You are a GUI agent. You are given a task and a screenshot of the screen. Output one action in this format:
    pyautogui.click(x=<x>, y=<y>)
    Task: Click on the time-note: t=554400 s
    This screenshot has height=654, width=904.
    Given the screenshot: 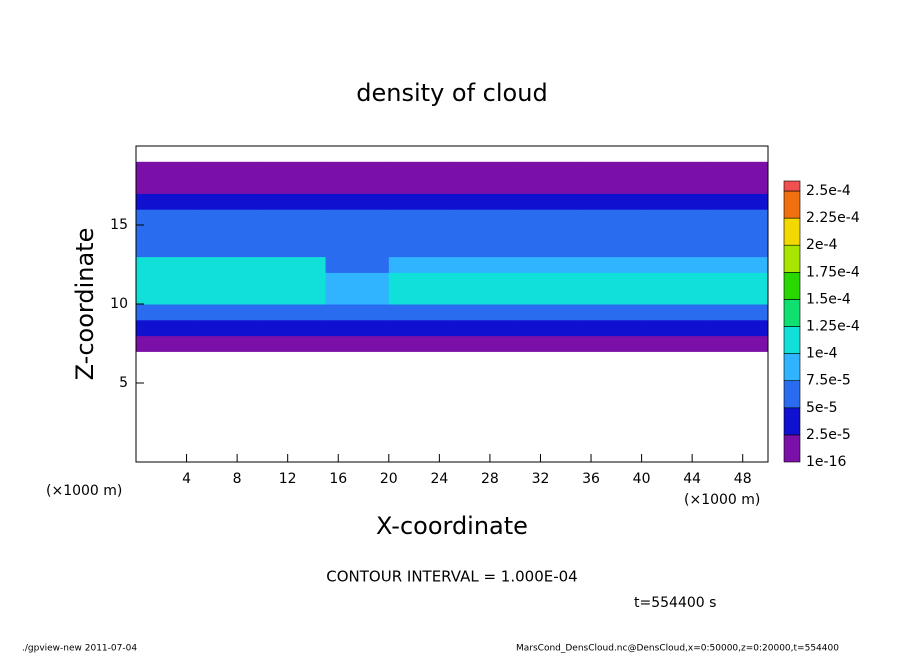 What is the action you would take?
    pyautogui.click(x=675, y=603)
    